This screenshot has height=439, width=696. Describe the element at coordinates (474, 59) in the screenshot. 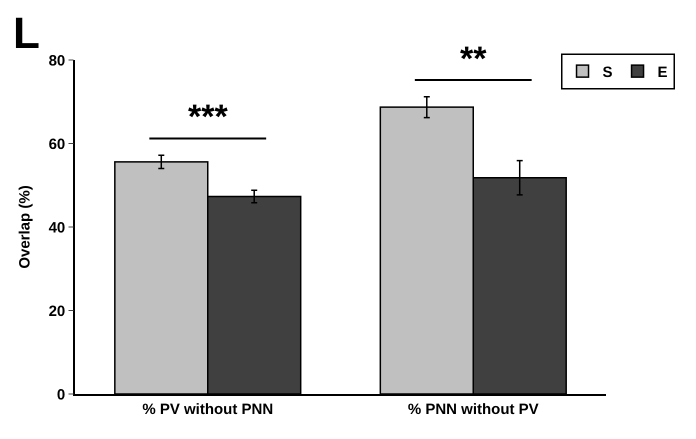

I see `annotation: **` at that location.